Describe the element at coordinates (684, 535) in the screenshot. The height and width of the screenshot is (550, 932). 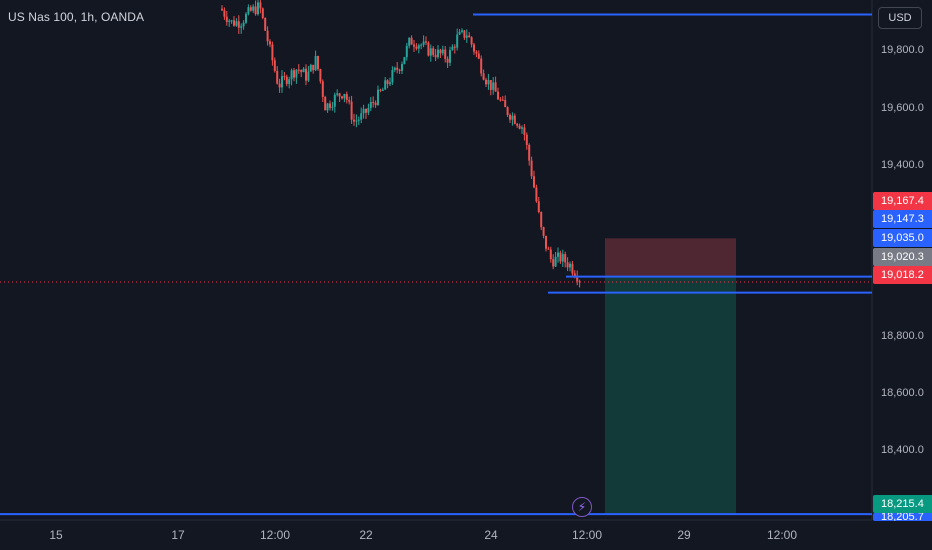
I see `time-tick-29: 29` at that location.